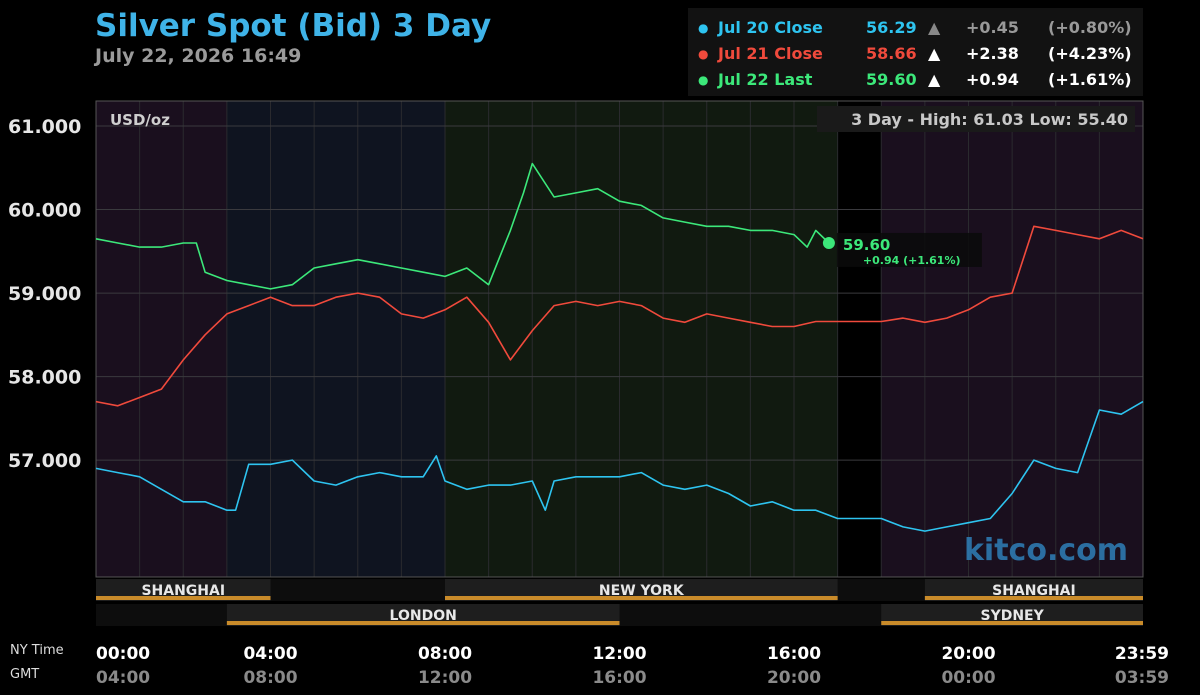  What do you see at coordinates (140, 120) in the screenshot?
I see `unit-label: USD/oz` at bounding box center [140, 120].